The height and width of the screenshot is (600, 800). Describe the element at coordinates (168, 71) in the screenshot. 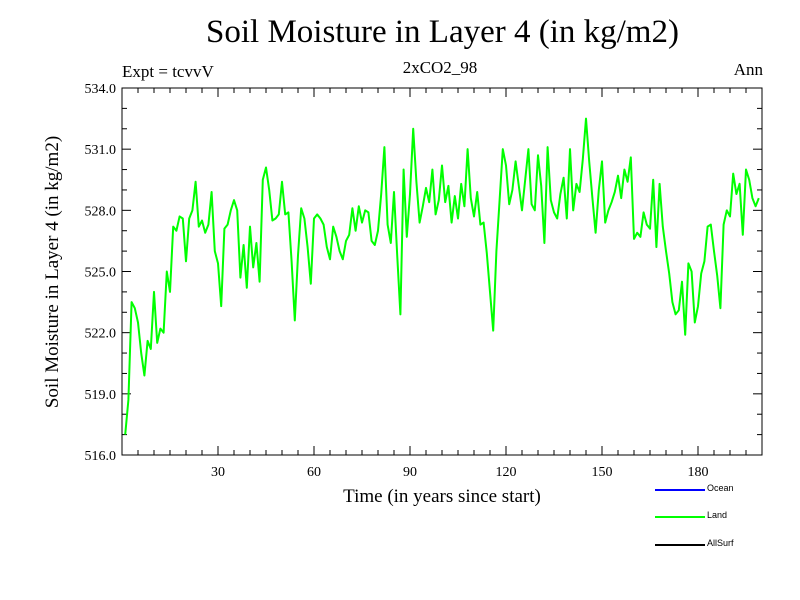

I see `experiment-label: Expt = tcvvV` at that location.